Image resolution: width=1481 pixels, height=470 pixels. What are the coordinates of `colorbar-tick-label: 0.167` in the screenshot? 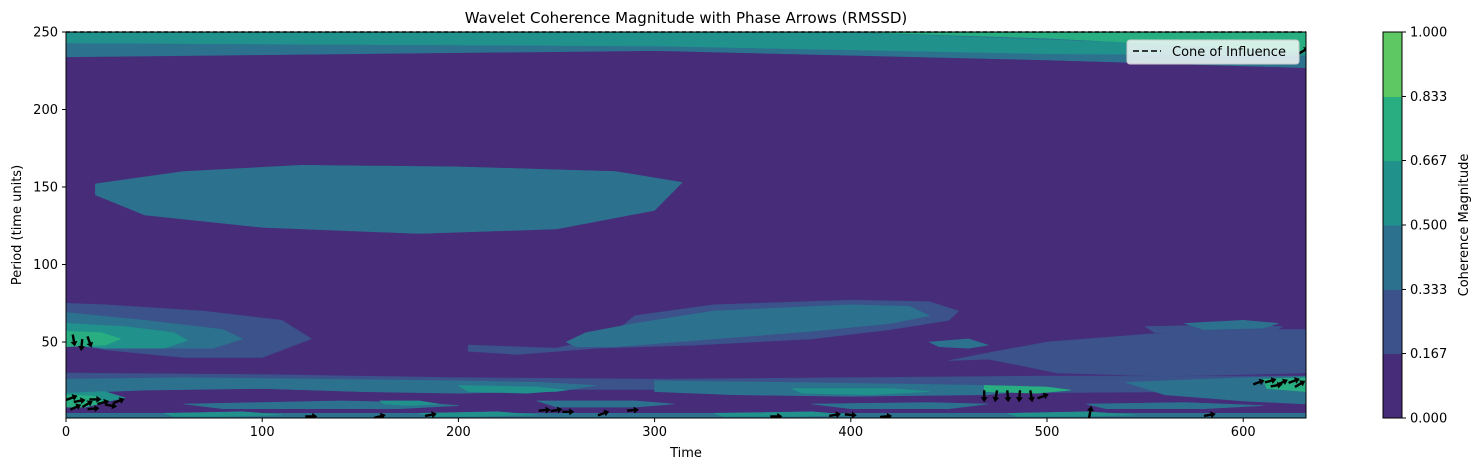 It's located at (1428, 354).